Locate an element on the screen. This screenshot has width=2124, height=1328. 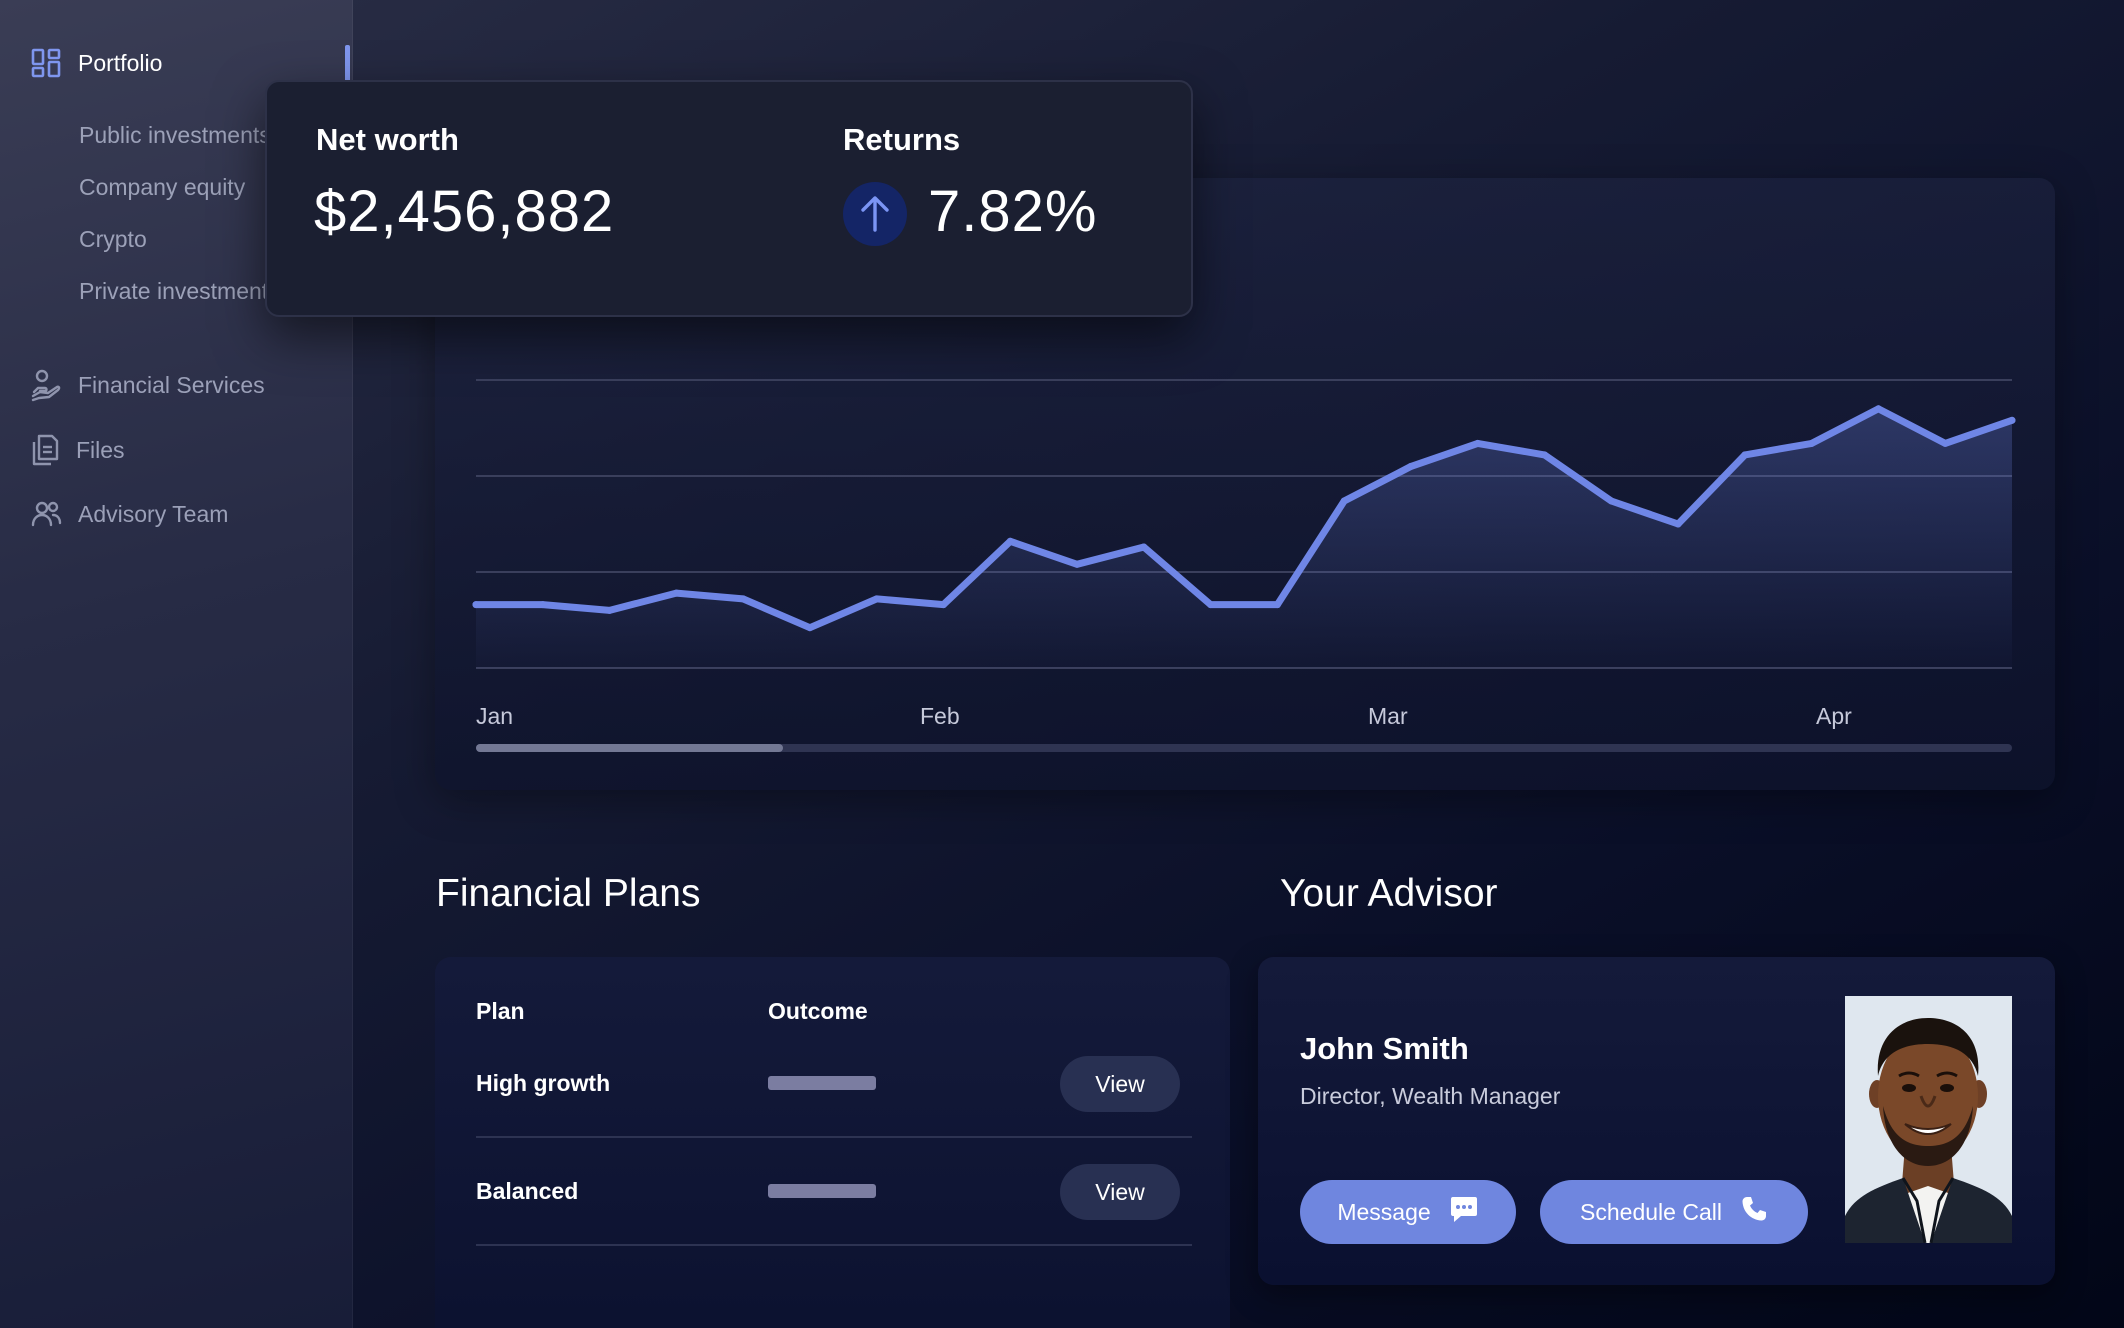
chart-series-line is located at coordinates (1244, 518).